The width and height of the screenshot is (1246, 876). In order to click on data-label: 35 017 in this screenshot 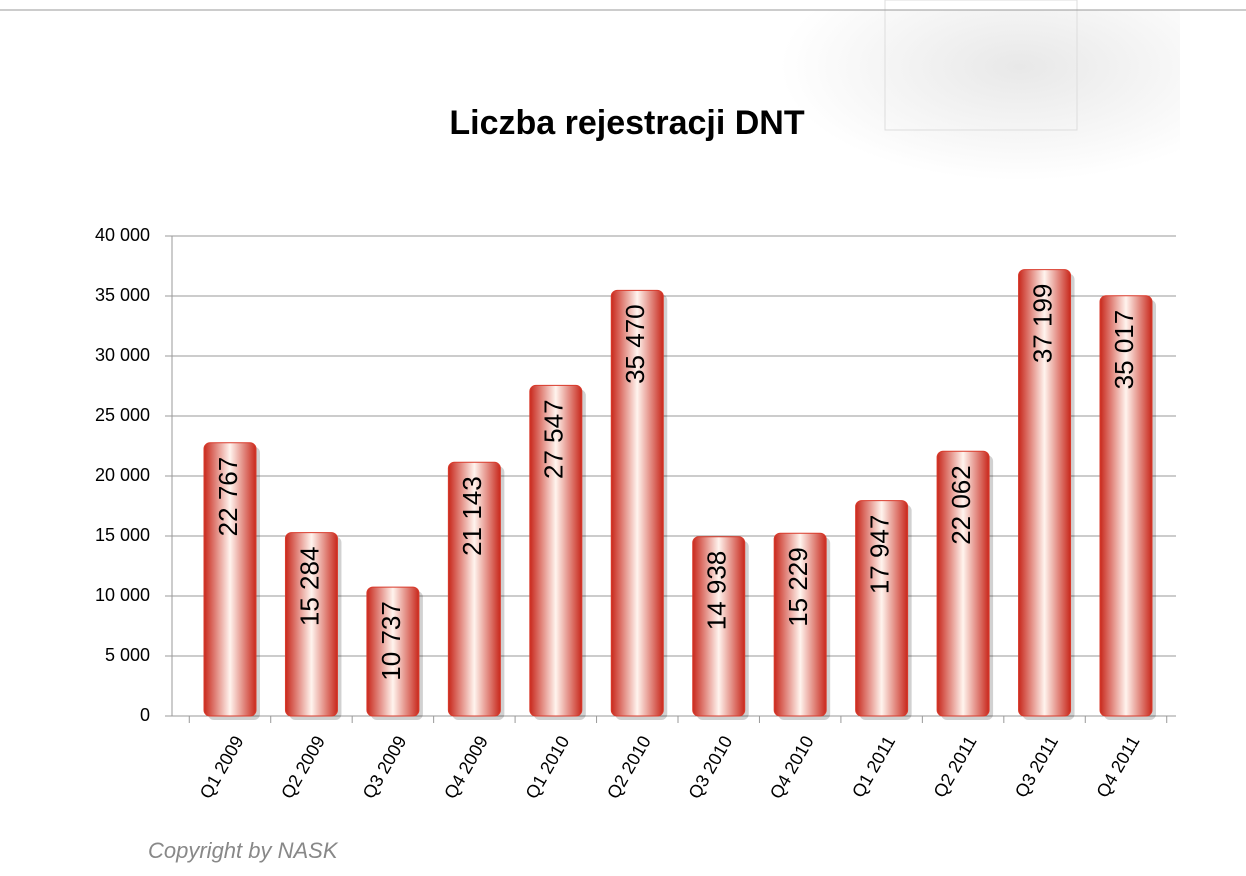, I will do `click(1124, 350)`.